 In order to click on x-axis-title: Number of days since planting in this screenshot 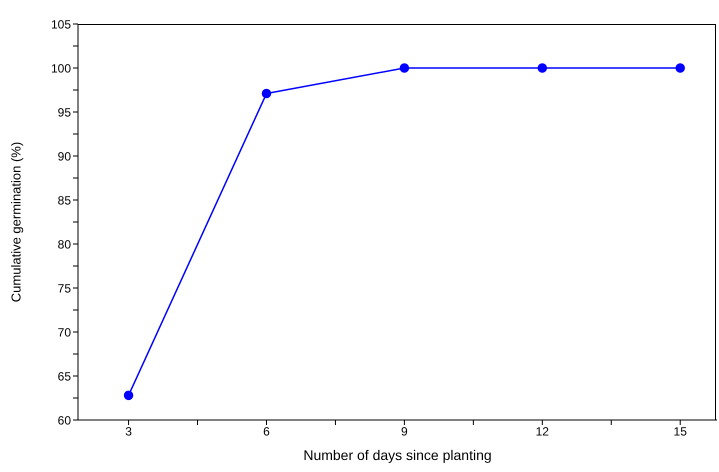, I will do `click(397, 455)`.